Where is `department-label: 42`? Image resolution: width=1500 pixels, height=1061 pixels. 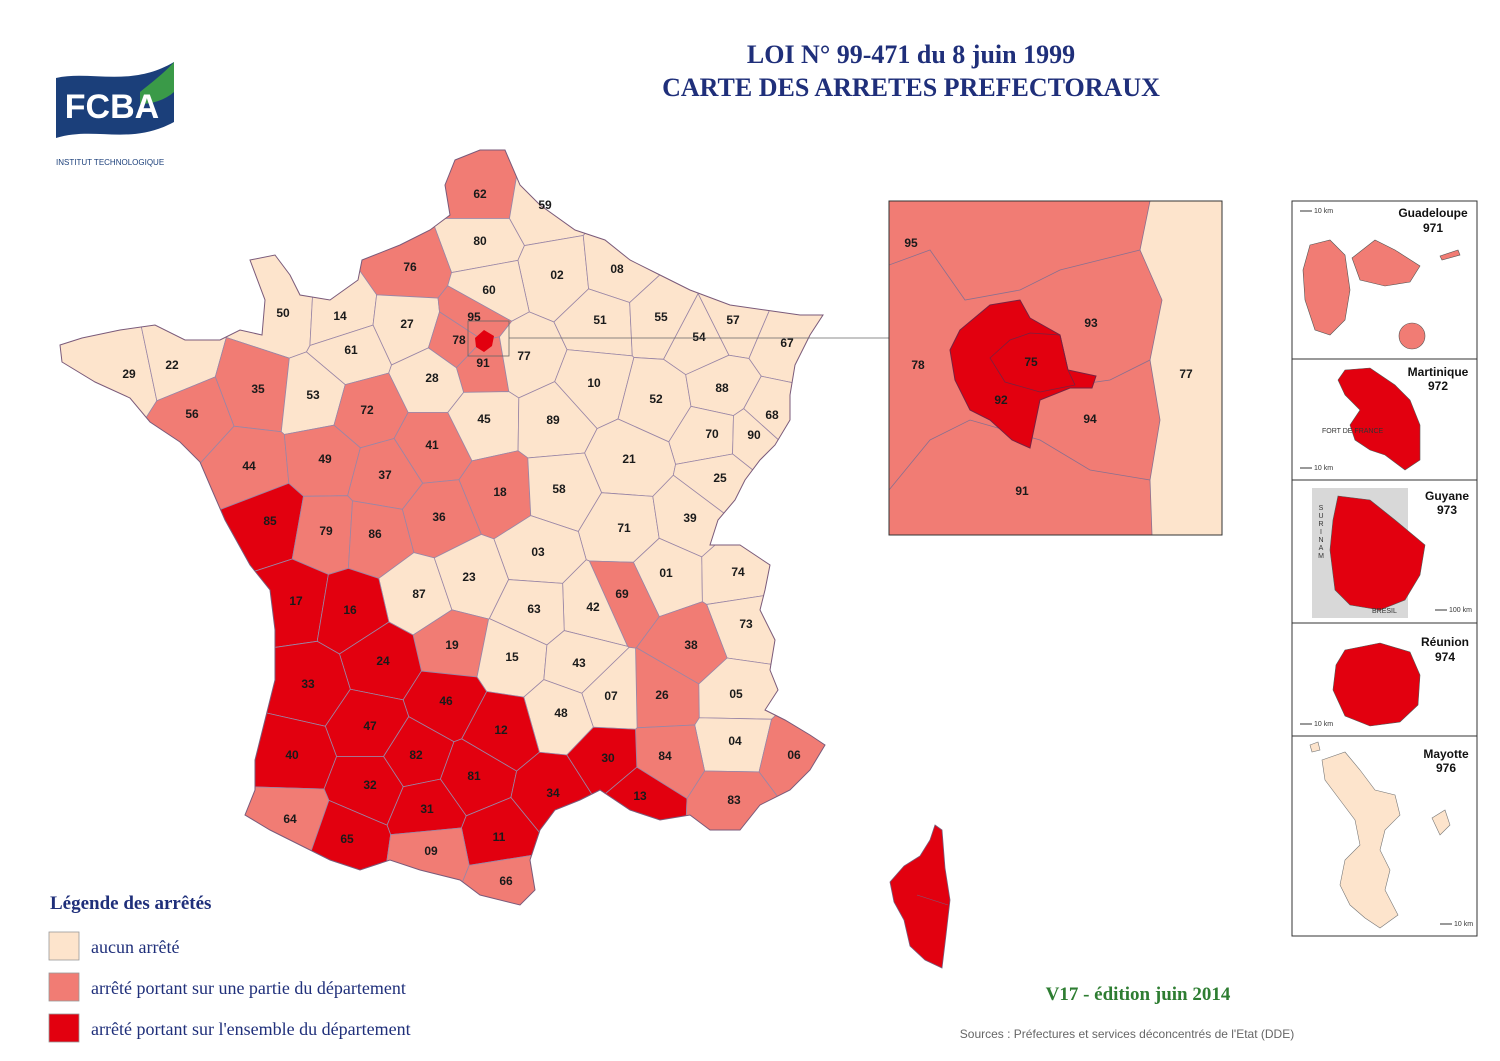 department-label: 42 is located at coordinates (593, 607).